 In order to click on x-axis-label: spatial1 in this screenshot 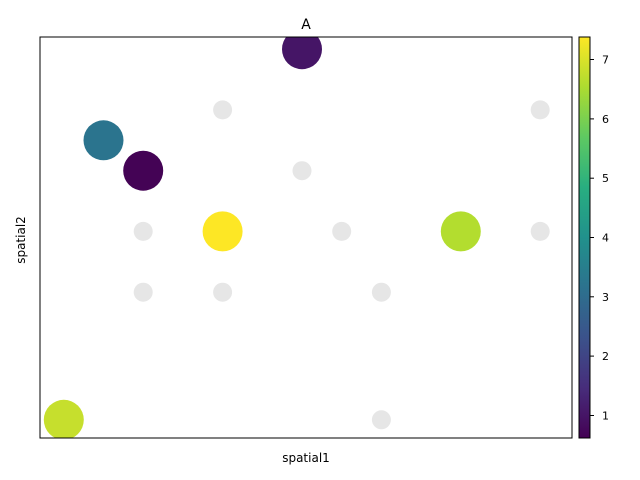, I will do `click(306, 458)`.